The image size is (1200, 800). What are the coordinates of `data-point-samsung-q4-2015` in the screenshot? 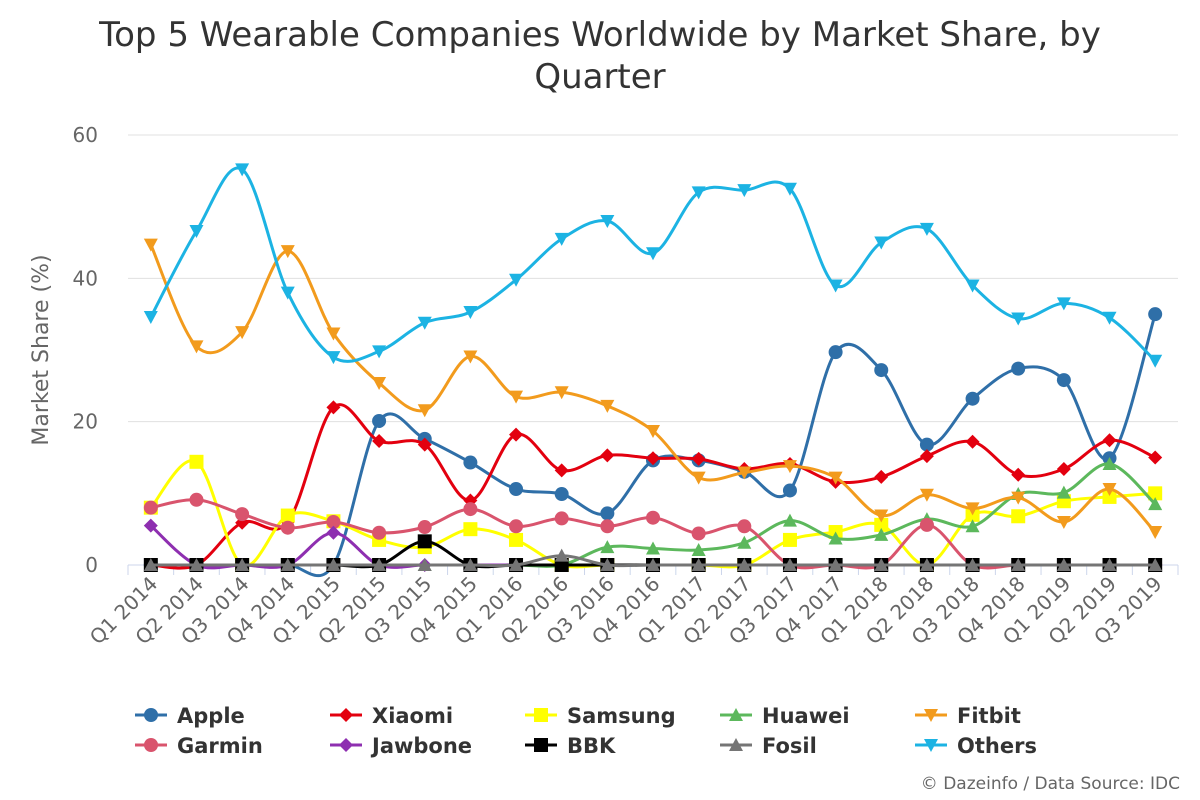 It's located at (470, 529).